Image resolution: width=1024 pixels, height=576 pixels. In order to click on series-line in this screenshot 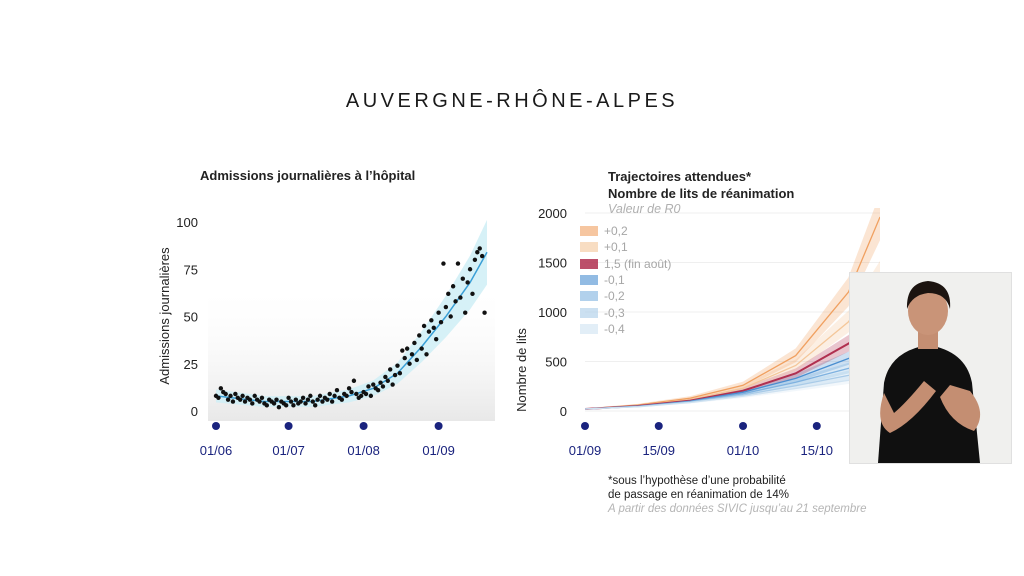, I will do `click(732, 393)`.